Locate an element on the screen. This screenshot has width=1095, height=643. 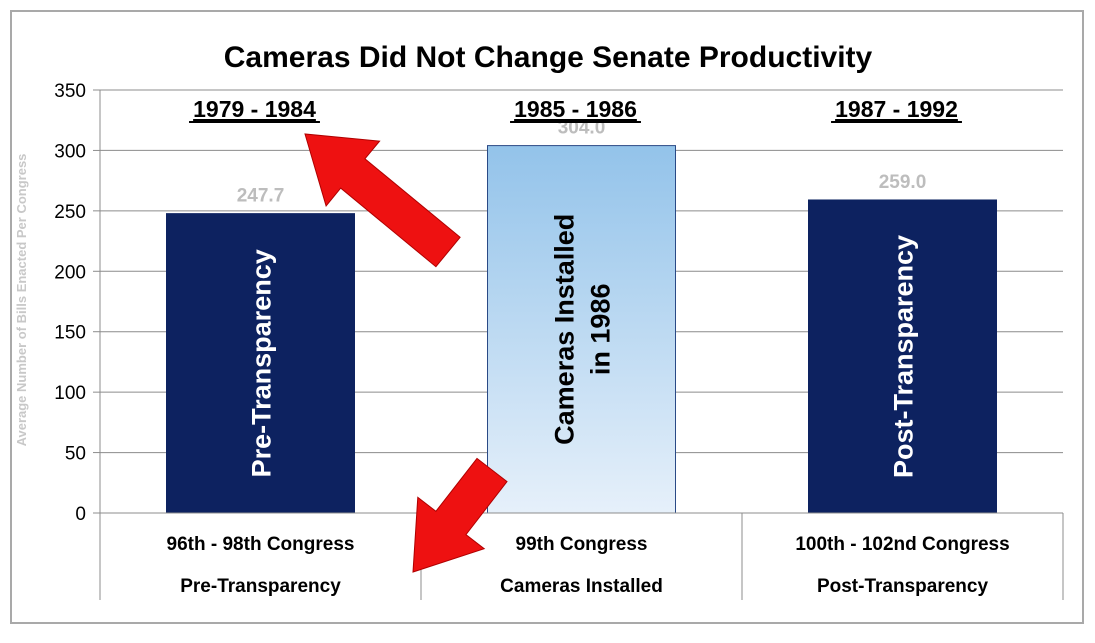
x-group-label: Post-Transparency is located at coordinates (902, 586).